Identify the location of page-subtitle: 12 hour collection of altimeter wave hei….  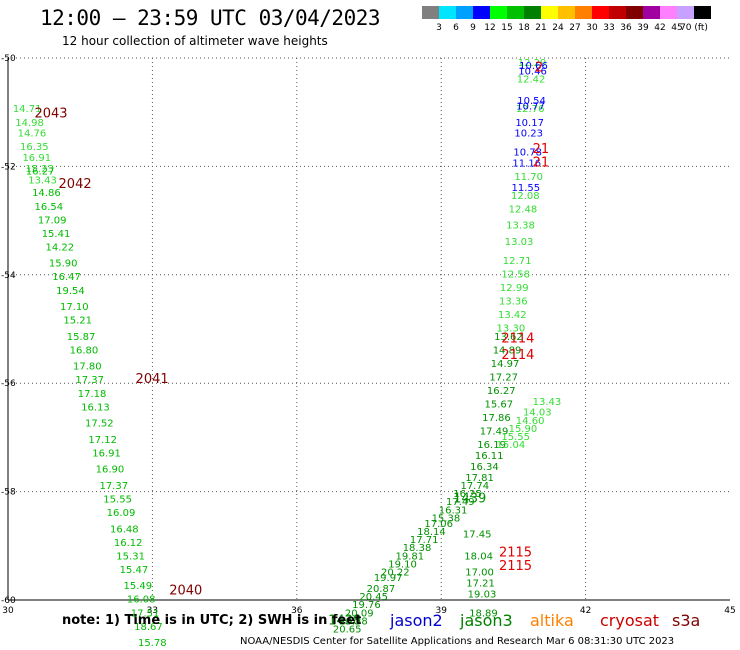
(195, 41).